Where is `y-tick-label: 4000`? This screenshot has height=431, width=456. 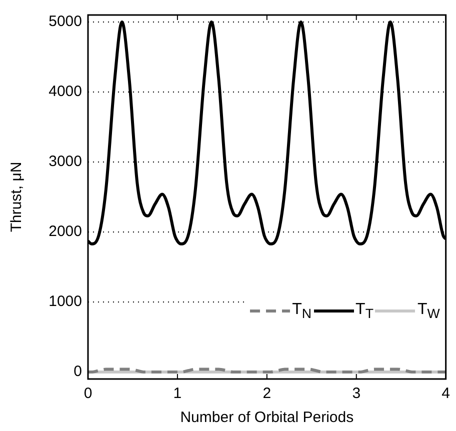
y-tick-label: 4000 is located at coordinates (65, 91).